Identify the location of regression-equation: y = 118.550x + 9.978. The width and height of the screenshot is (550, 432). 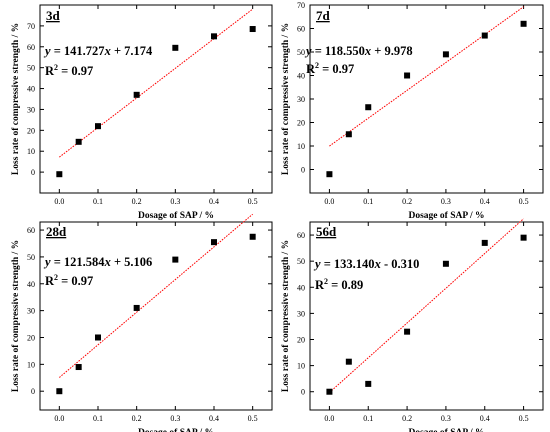
(358, 51).